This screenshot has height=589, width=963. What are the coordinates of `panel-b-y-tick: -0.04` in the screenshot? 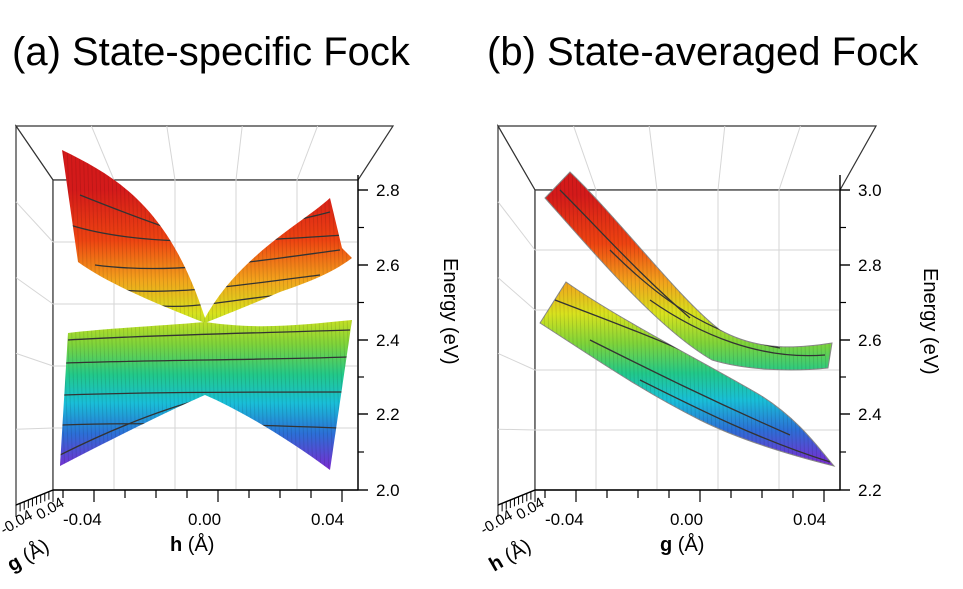 It's located at (497, 523).